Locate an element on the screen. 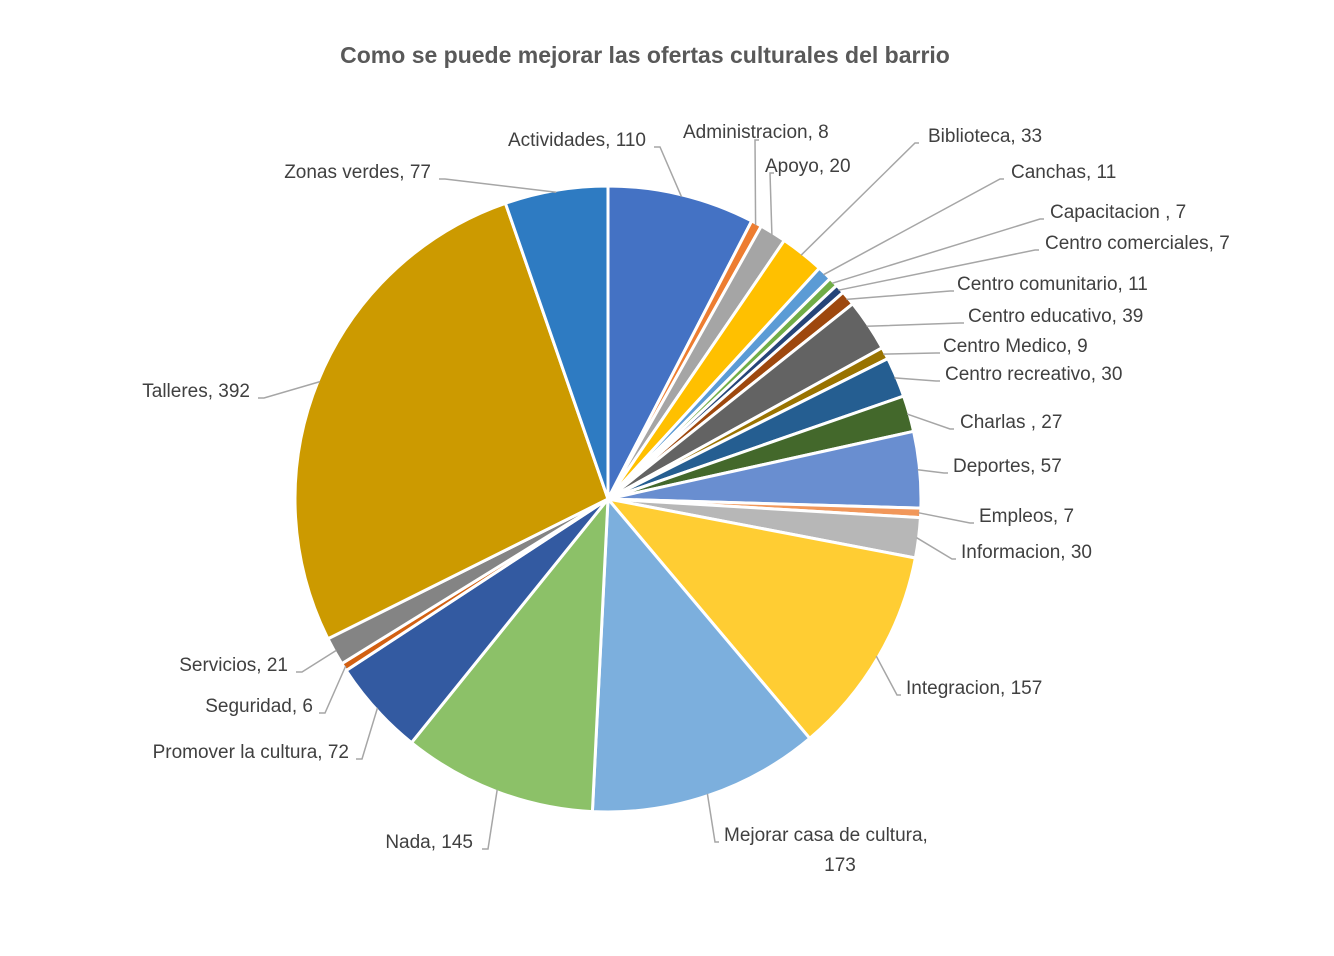  leader-line-apoyo is located at coordinates (771, 203).